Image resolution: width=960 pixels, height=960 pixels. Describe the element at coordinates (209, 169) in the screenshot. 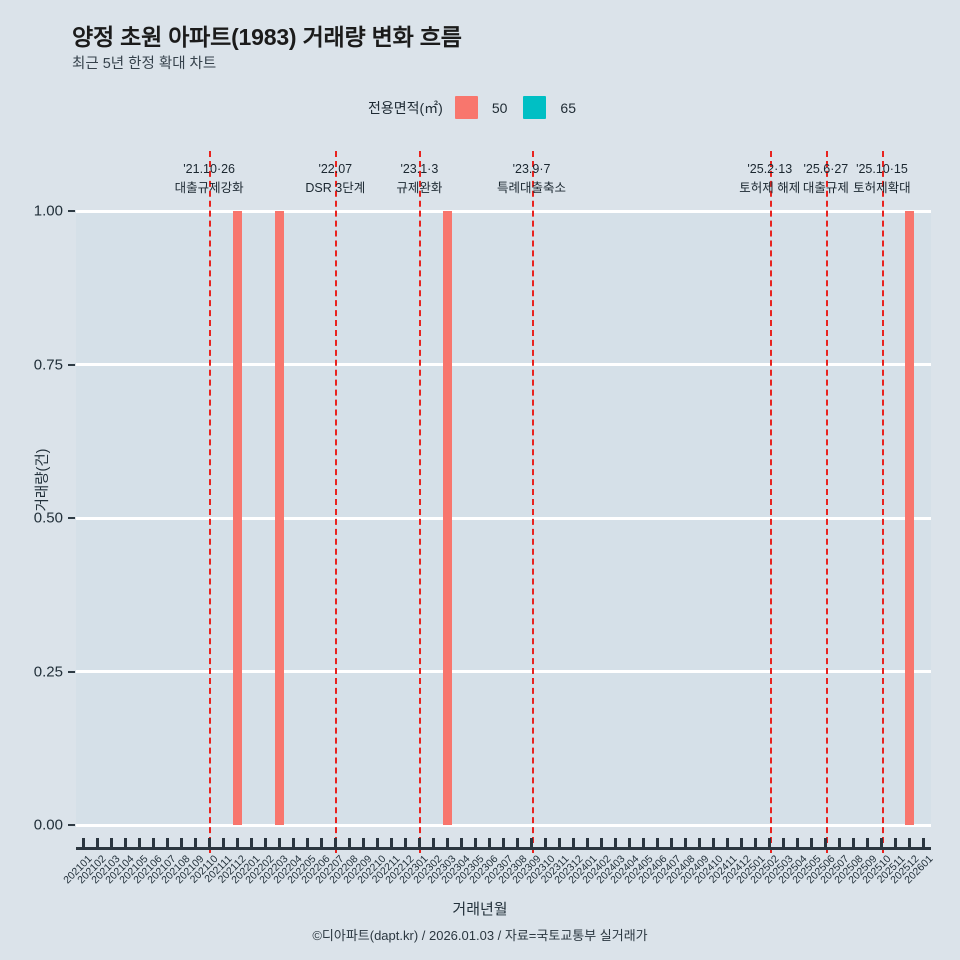

I see `event-date: '21.10·26` at that location.